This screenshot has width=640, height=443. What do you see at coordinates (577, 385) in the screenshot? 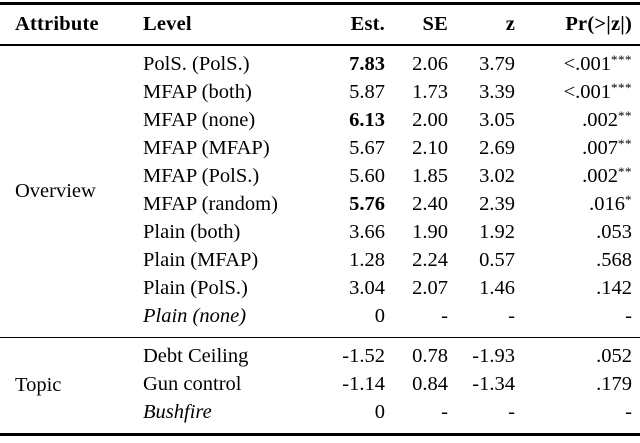
I see `pvalue-cell: .179` at bounding box center [577, 385].